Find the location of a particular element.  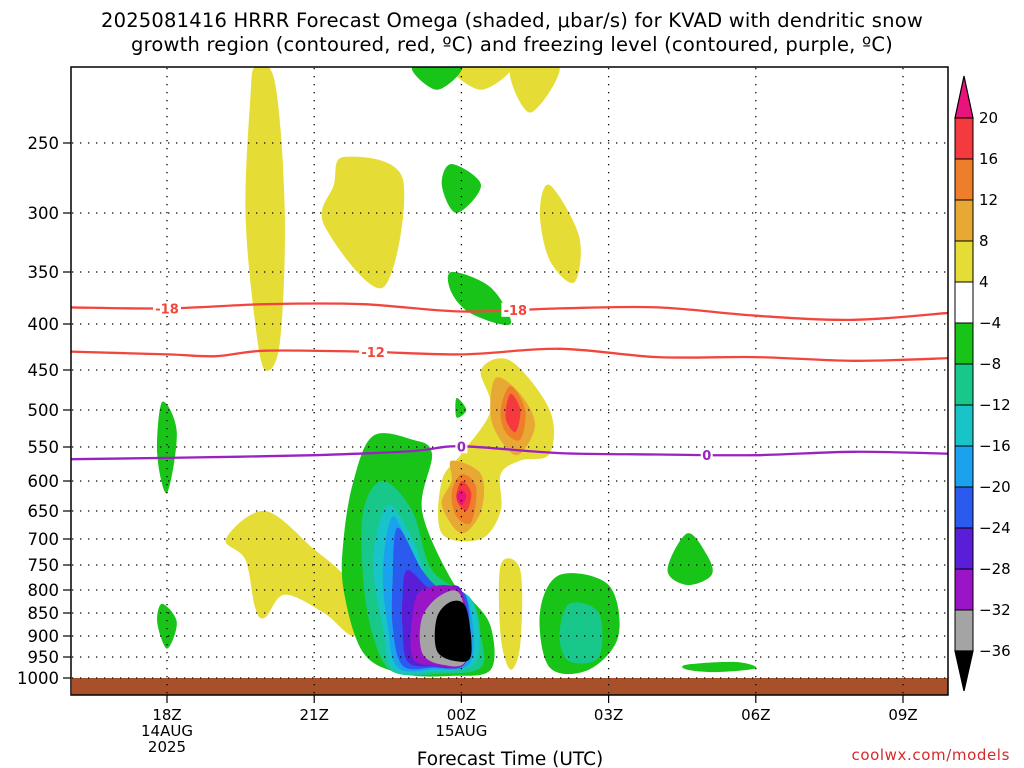

y-tick-label: 800 is located at coordinates (44, 590).